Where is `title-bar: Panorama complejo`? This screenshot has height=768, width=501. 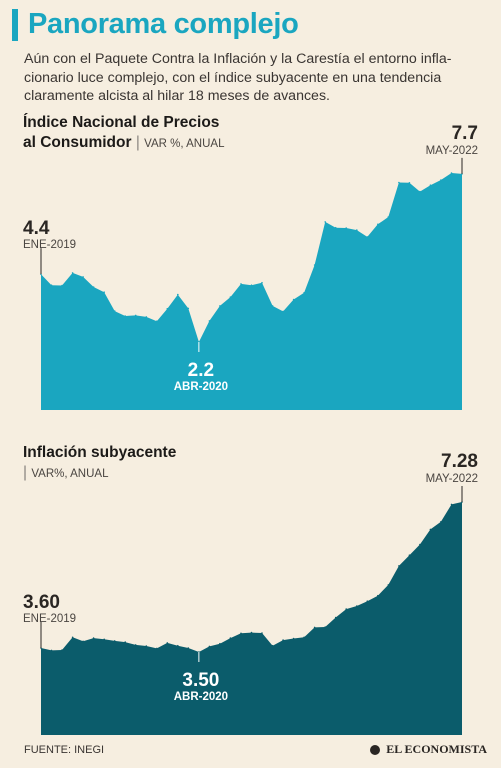 title-bar: Panorama complejo is located at coordinates (155, 24).